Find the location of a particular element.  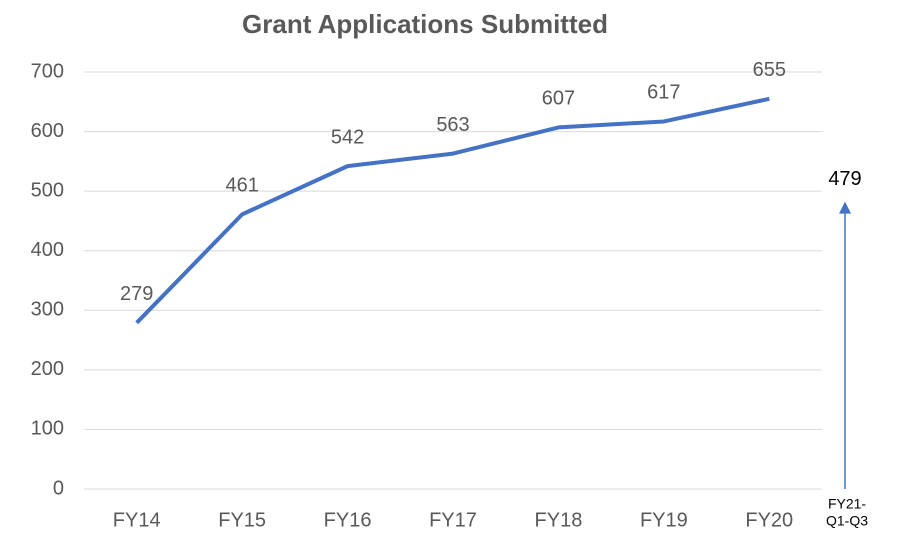

x-tick-label: FY18 is located at coordinates (559, 520).